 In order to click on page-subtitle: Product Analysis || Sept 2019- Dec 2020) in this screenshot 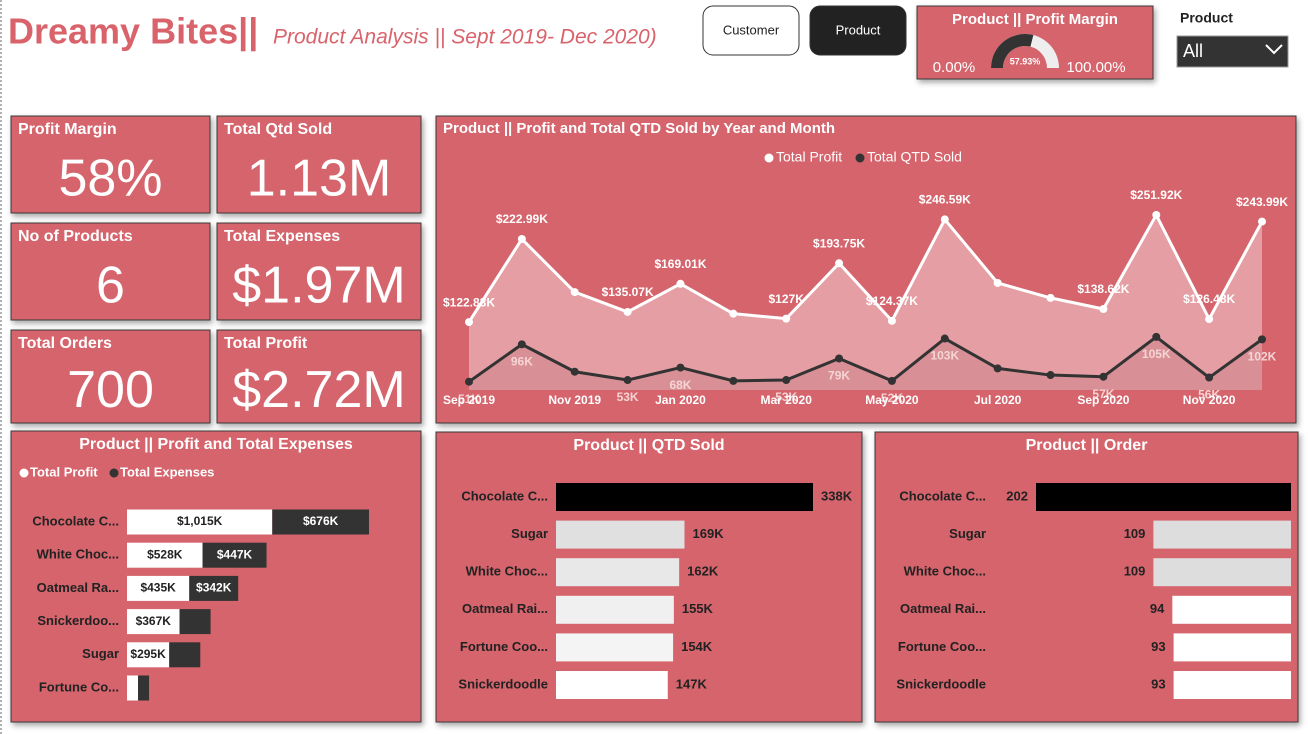, I will do `click(465, 37)`.